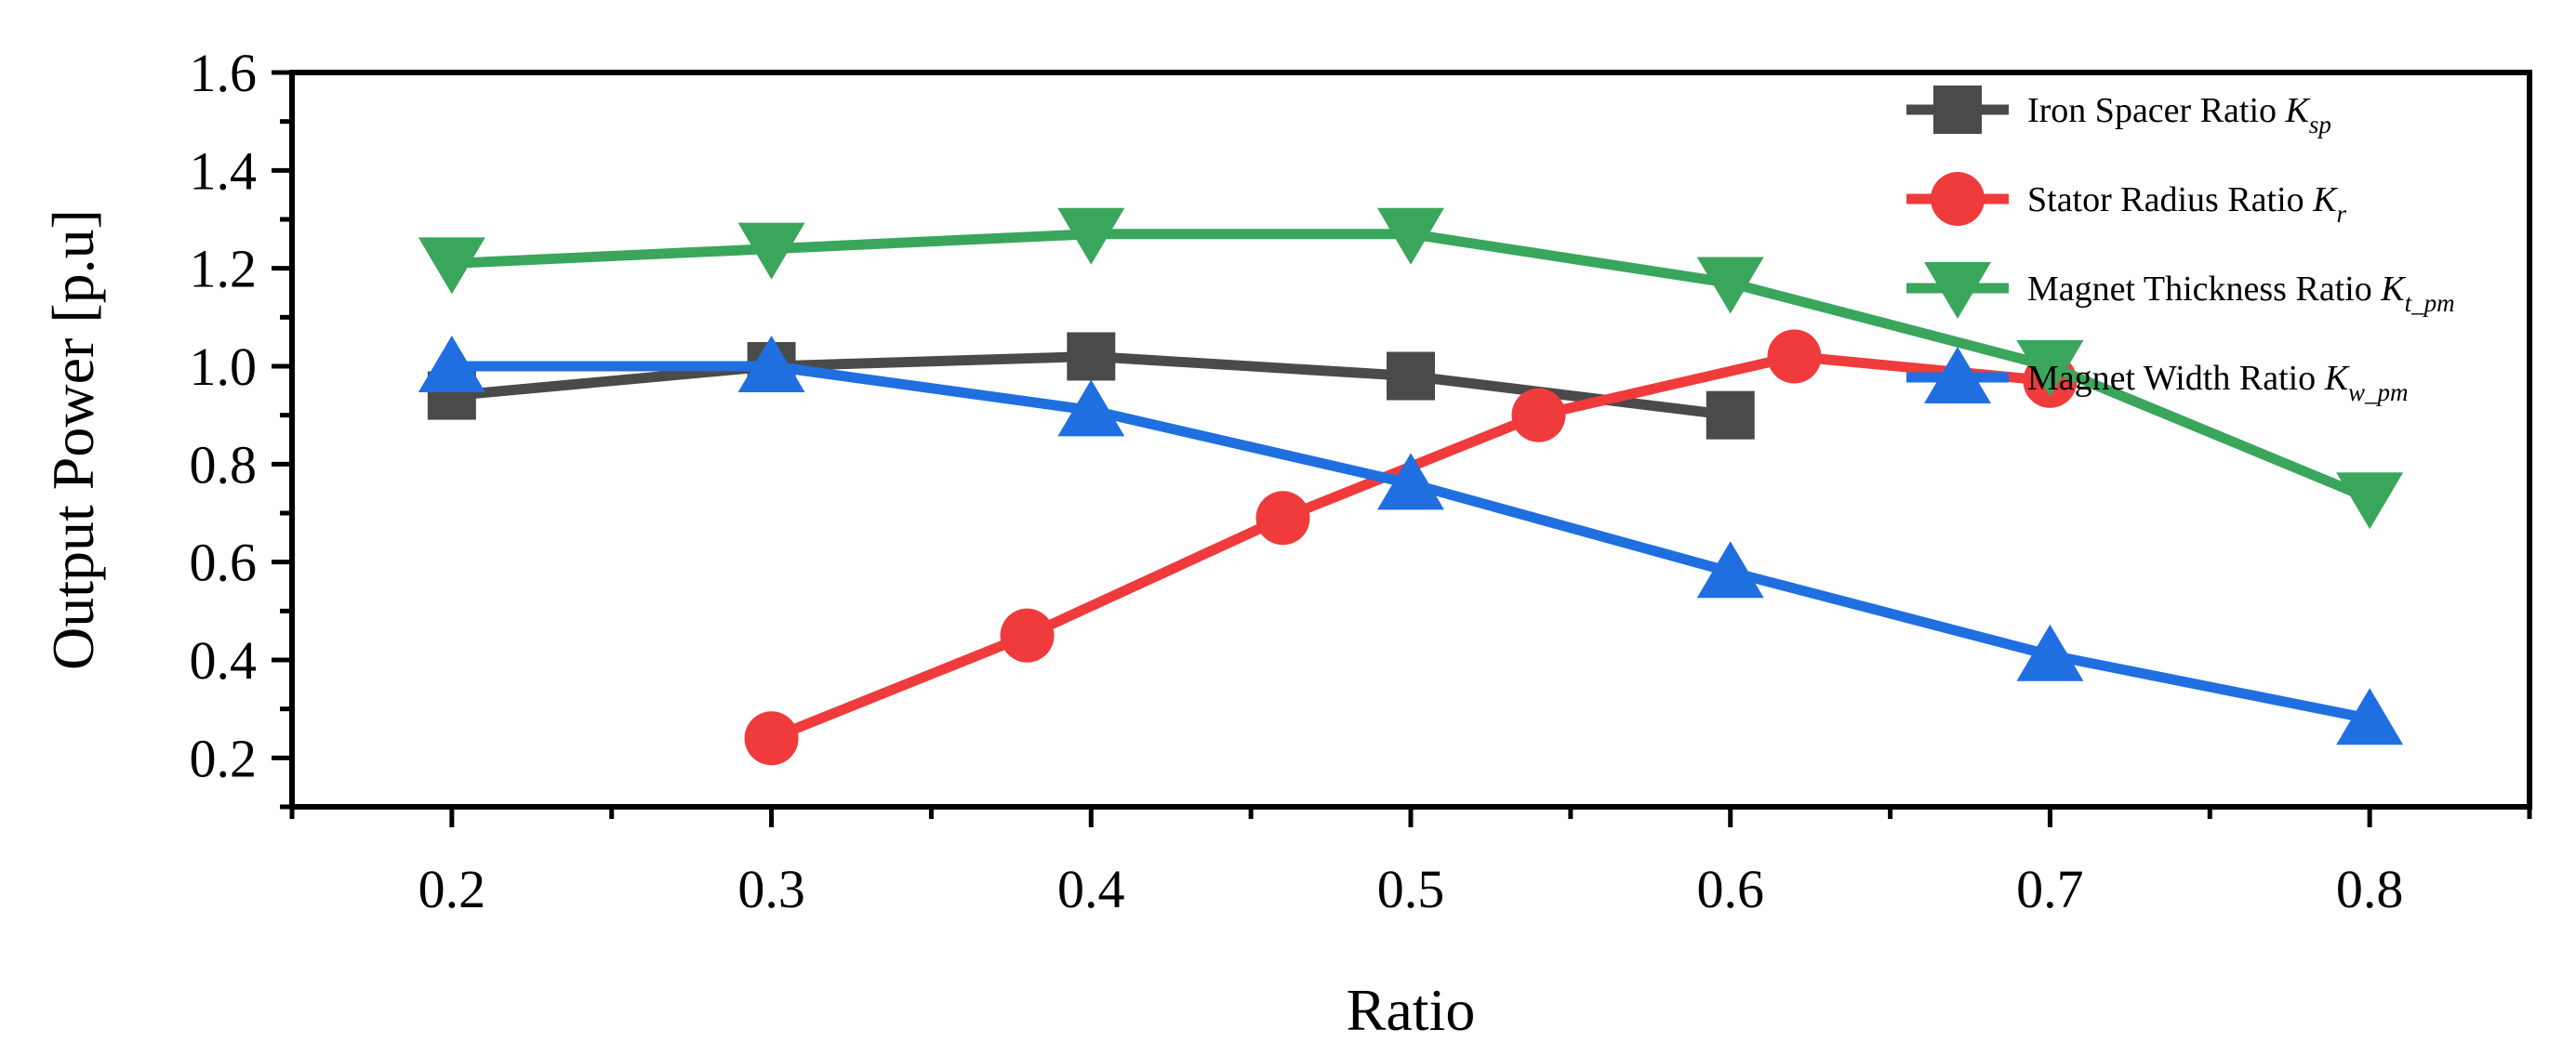 The height and width of the screenshot is (1042, 2576). Describe the element at coordinates (224, 366) in the screenshot. I see `y-tick-label: 1.0` at that location.